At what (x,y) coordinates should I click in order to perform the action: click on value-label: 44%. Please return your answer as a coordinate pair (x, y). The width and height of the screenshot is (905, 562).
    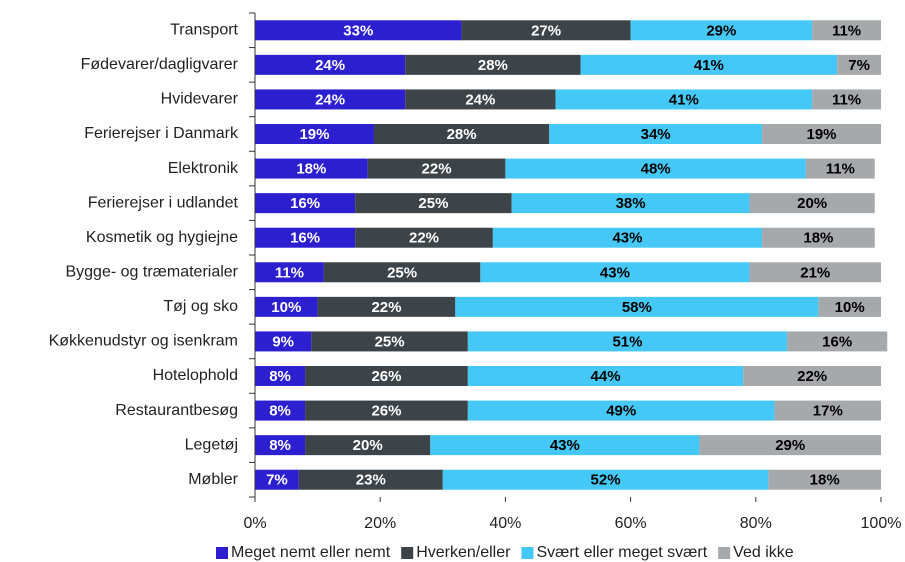
    Looking at the image, I should click on (606, 376).